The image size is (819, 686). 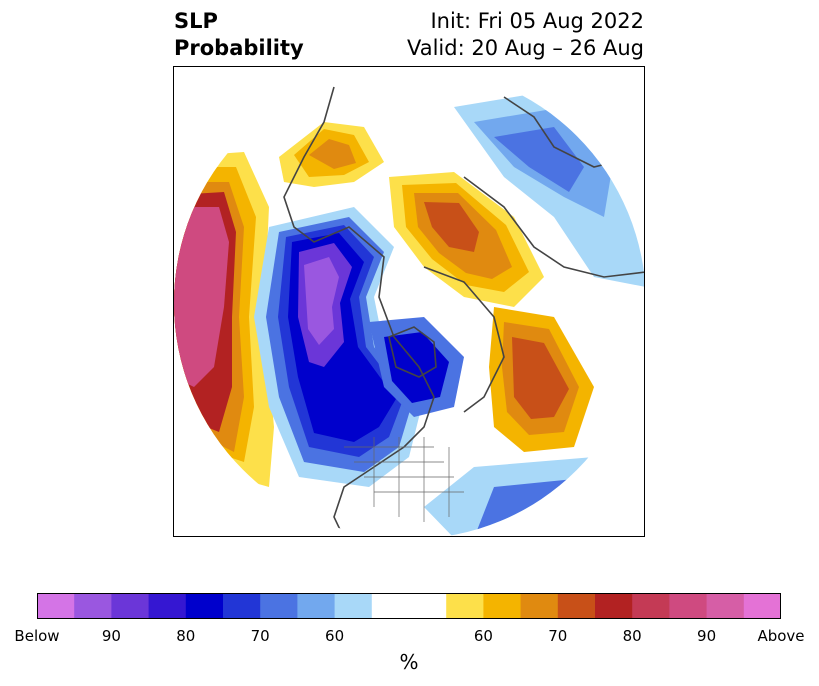 I want to click on anomaly-north-atlantic-below, so click(x=416, y=367).